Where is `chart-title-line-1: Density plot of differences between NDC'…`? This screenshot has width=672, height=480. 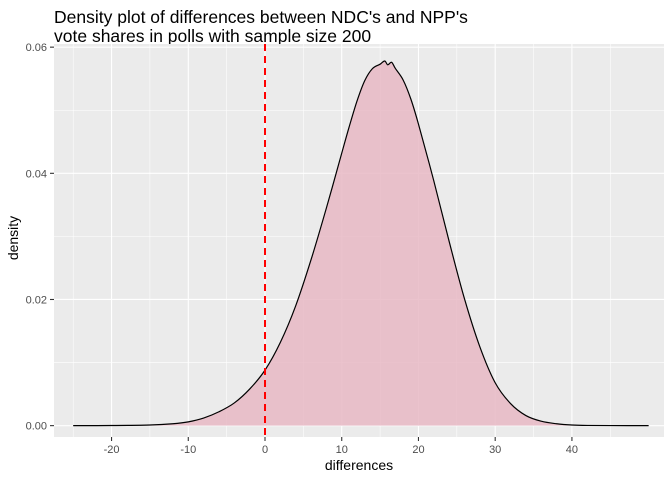
chart-title-line-1: Density plot of differences between NDC'… is located at coordinates (261, 17).